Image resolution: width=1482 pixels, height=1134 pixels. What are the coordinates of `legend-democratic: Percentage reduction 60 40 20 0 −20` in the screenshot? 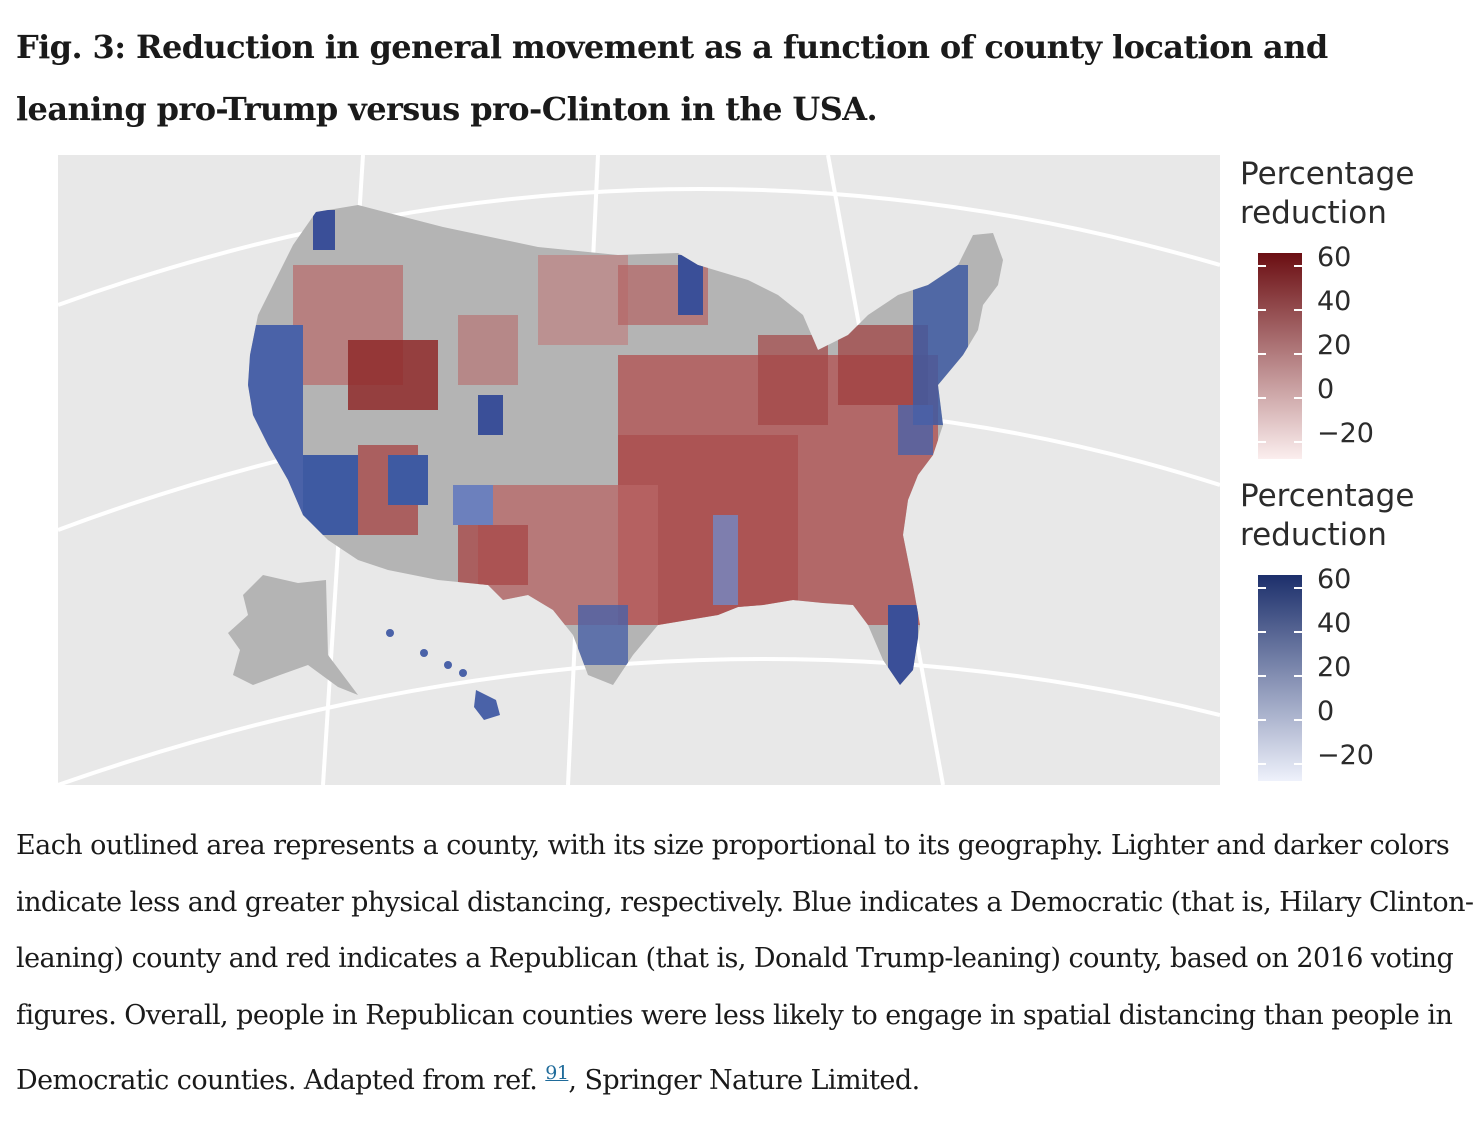 It's located at (1350, 629).